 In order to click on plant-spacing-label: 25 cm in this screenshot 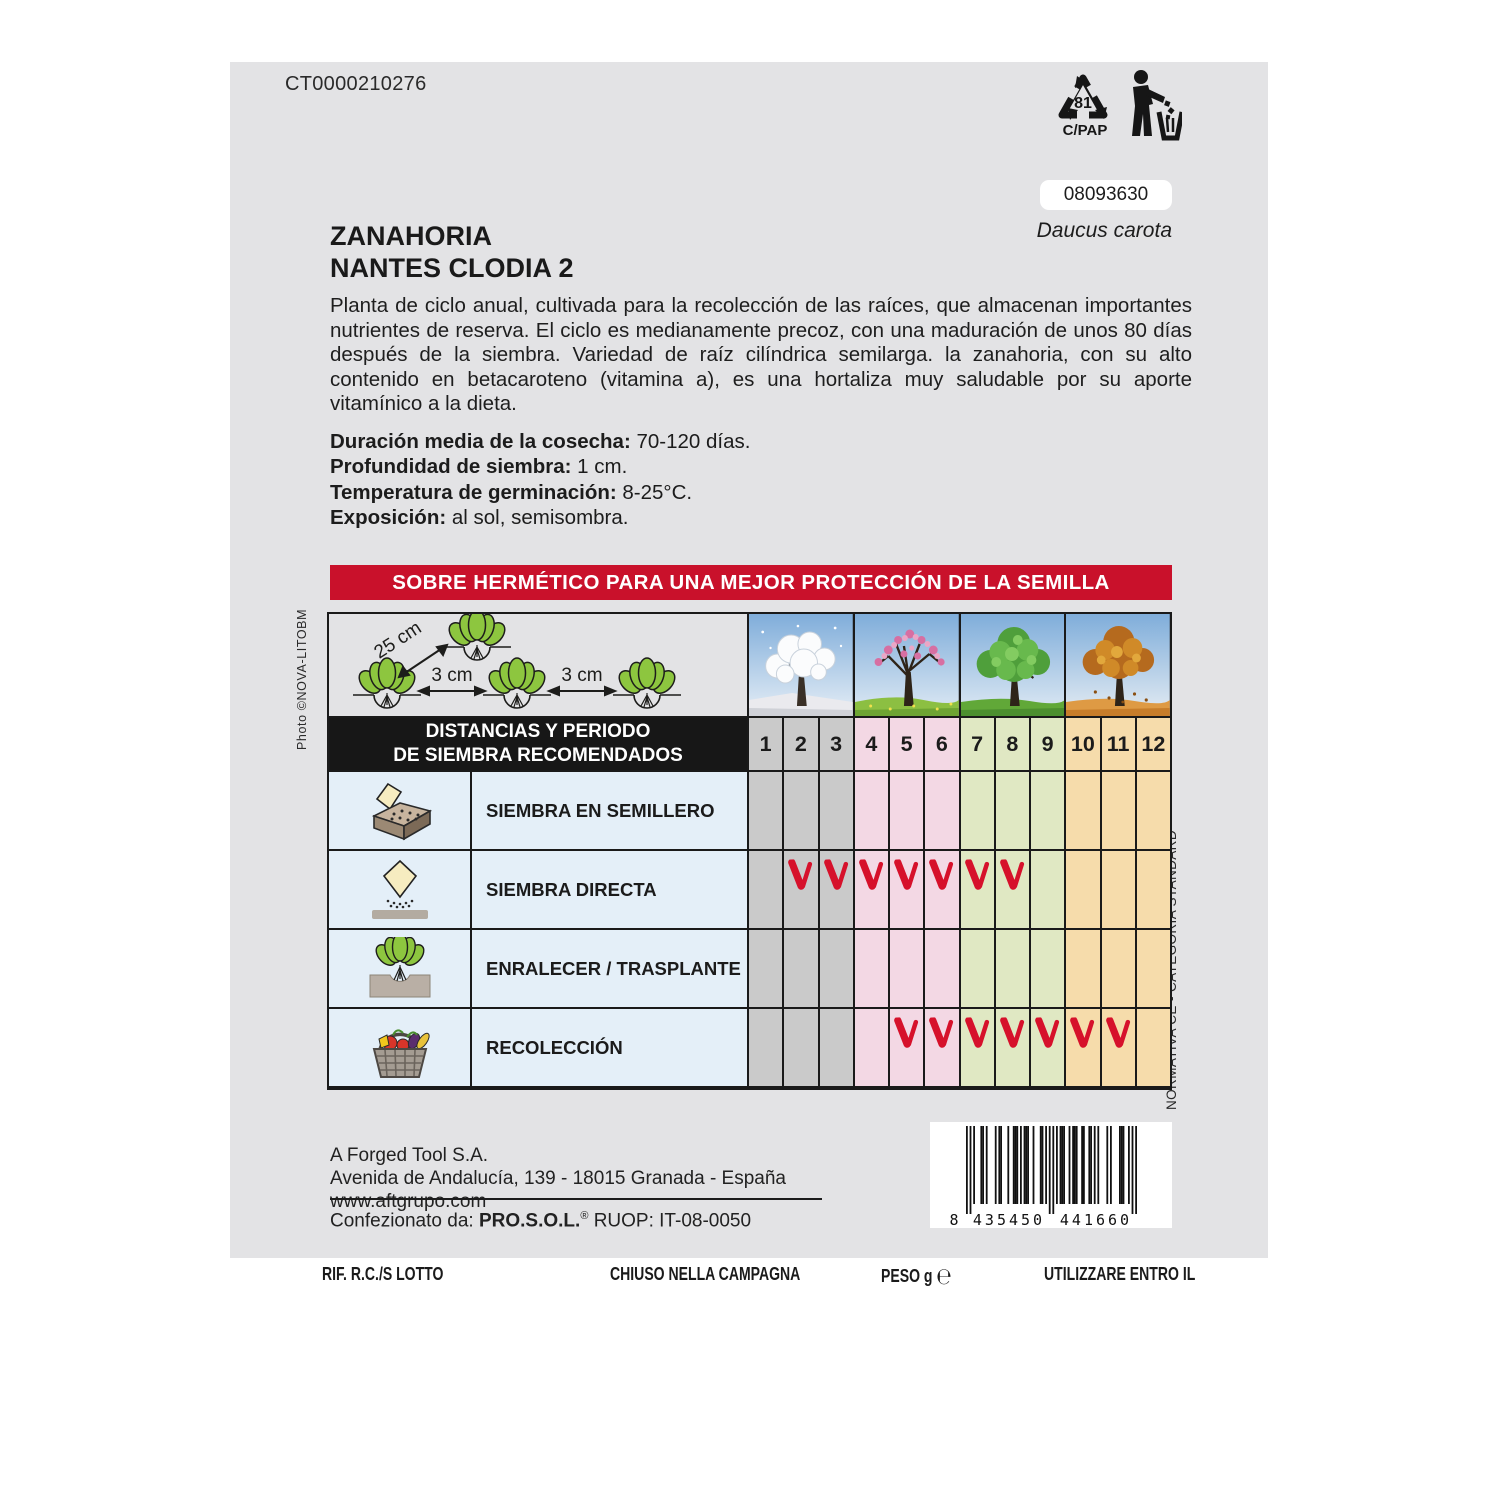, I will do `click(398, 640)`.